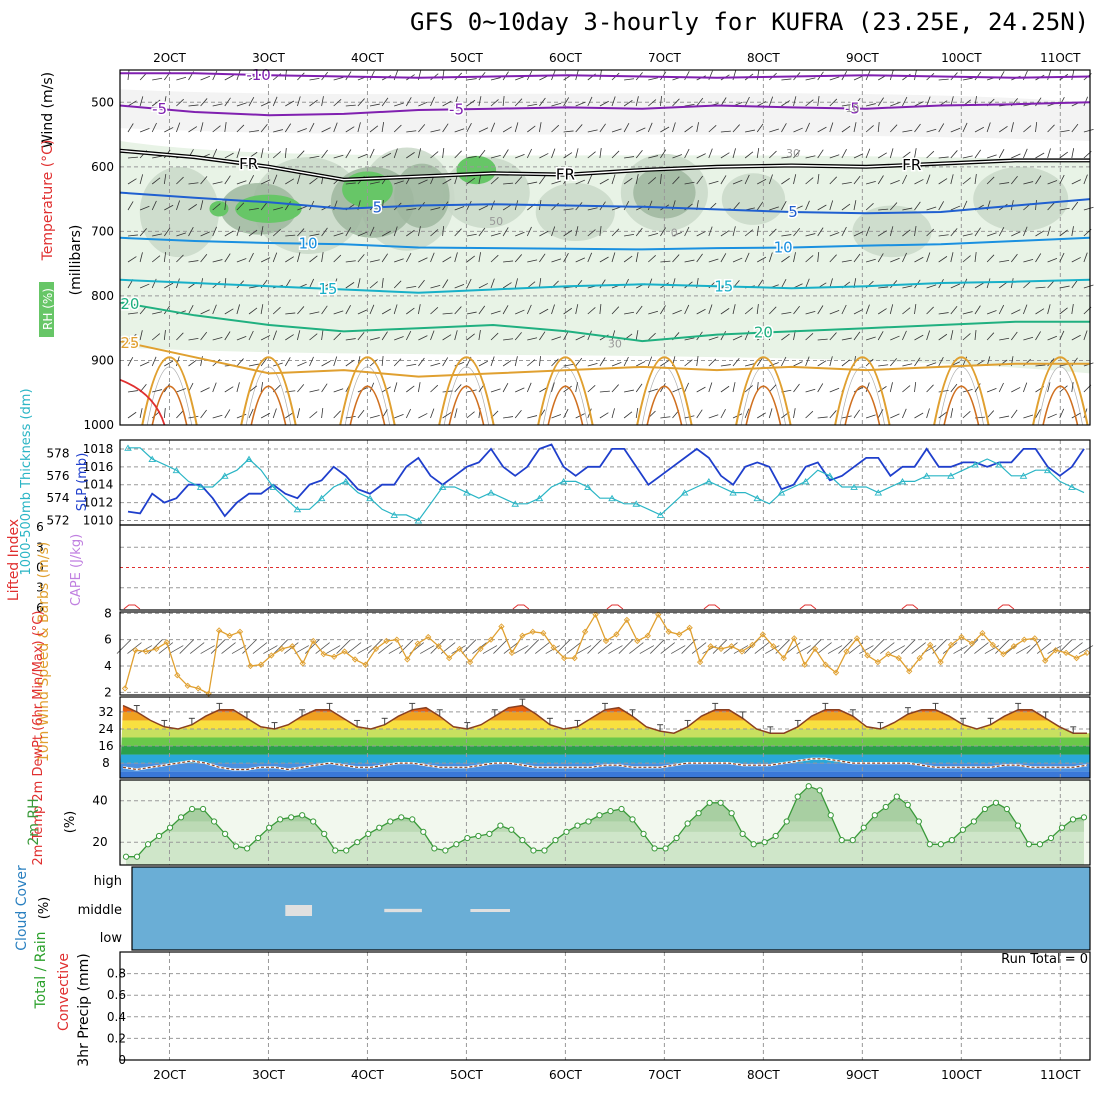 The height and width of the screenshot is (1100, 1100). I want to click on thickness-tick: 576, so click(58, 476).